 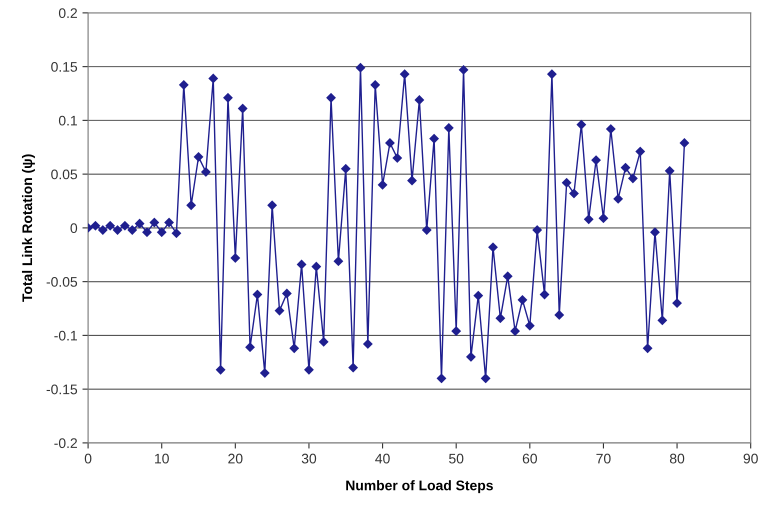 What do you see at coordinates (65, 443) in the screenshot?
I see `y-tick-label: -0.2` at bounding box center [65, 443].